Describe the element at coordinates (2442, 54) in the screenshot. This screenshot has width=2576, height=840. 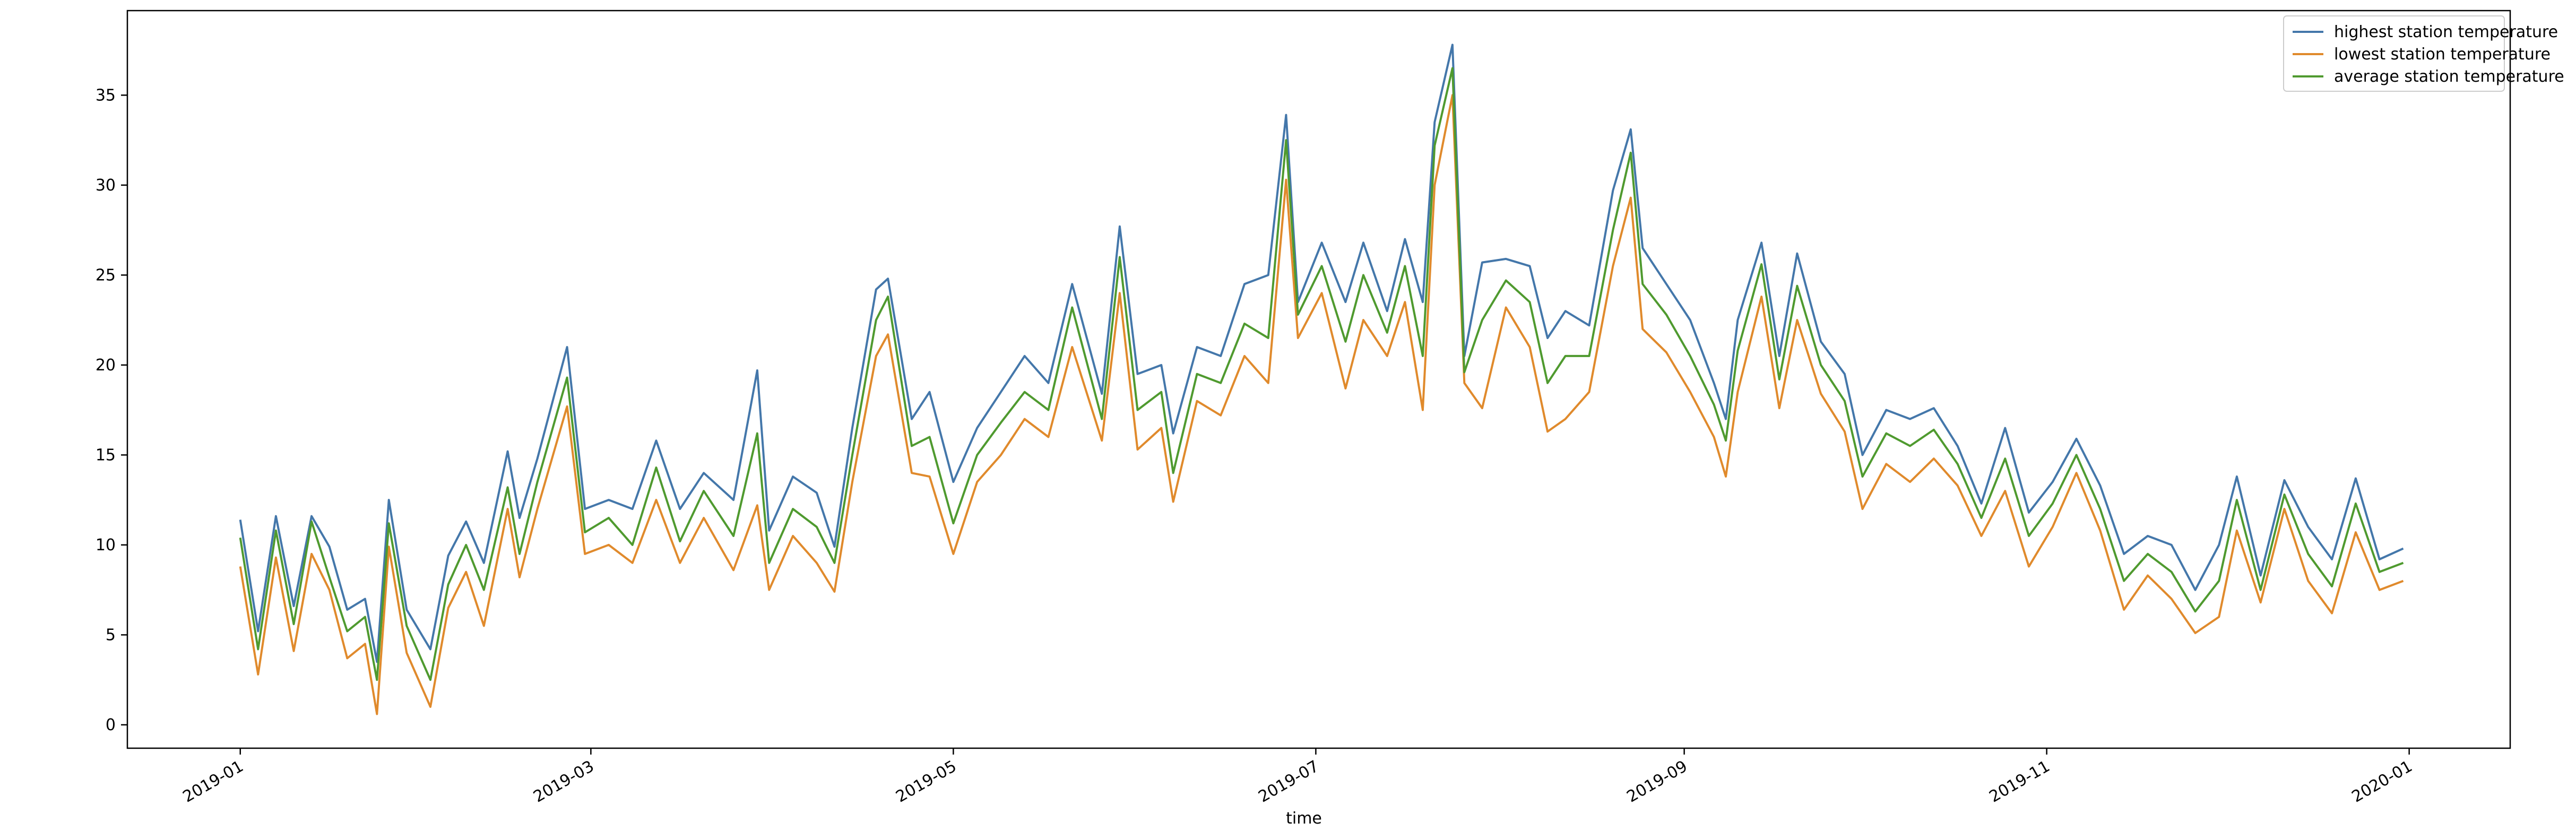
I see `legend-label-lowest: lowest station temperature` at that location.